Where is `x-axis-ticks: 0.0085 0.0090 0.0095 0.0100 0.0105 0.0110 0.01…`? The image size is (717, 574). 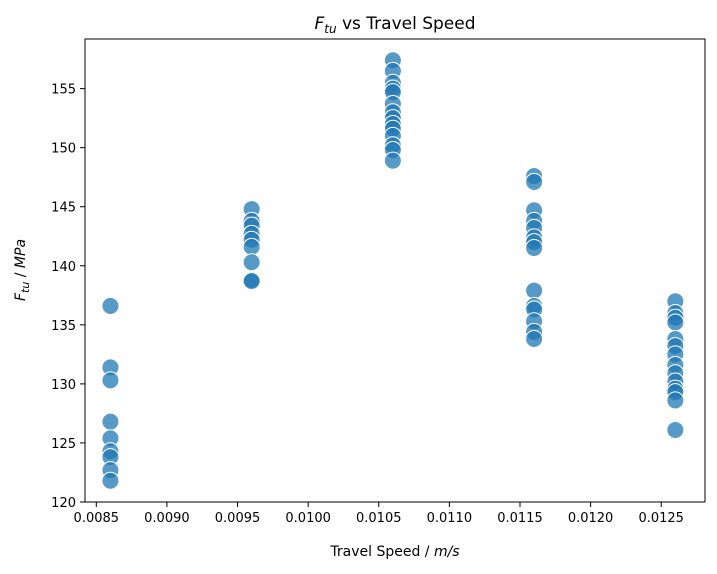
x-axis-ticks: 0.0085 0.0090 0.0095 0.0100 0.0105 0.0110 0.01… is located at coordinates (379, 514).